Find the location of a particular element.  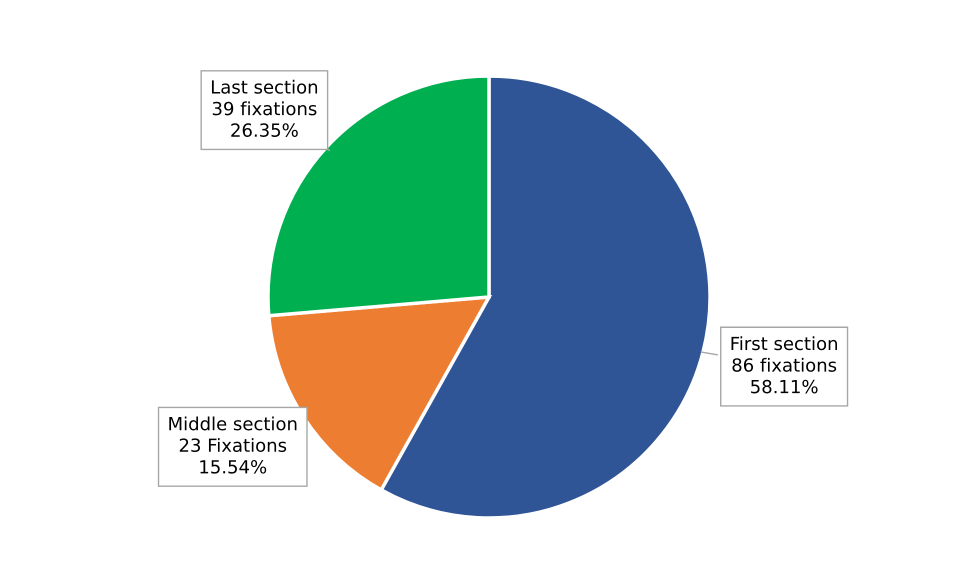

data-label: 86 fixations 58.11% is located at coordinates (784, 376).